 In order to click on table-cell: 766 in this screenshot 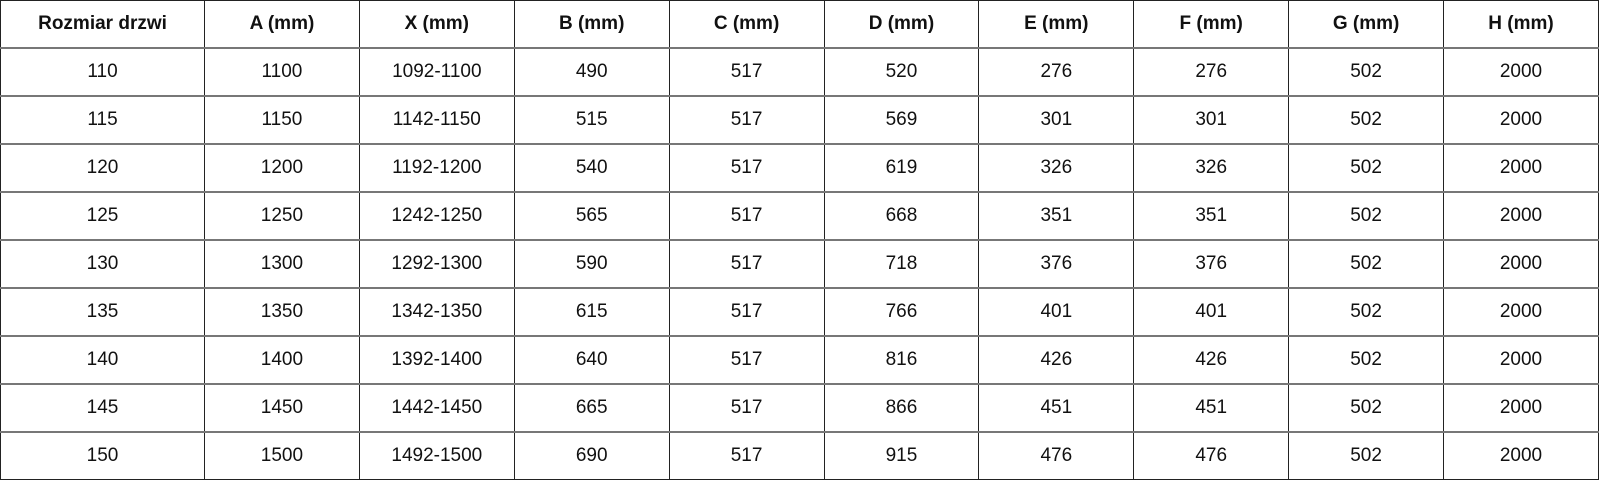, I will do `click(901, 312)`.